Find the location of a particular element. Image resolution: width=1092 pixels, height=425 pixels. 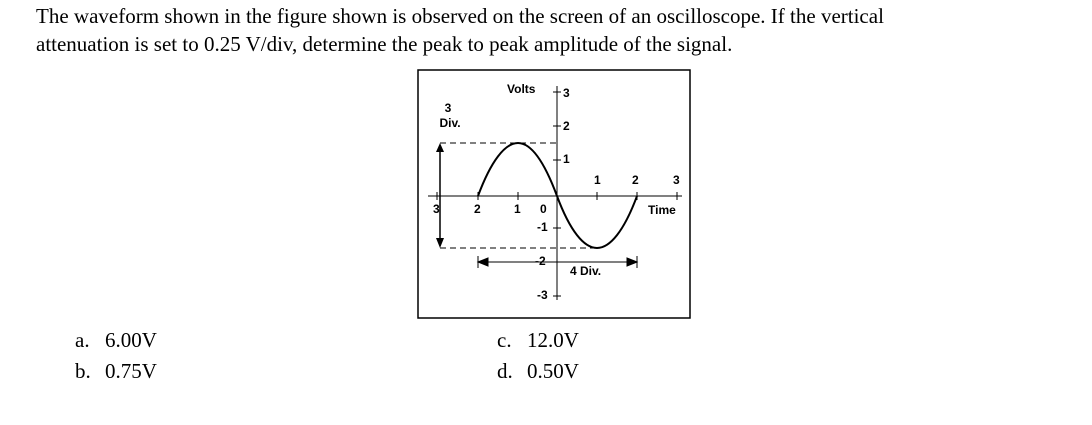

figure-frame is located at coordinates (554, 194).